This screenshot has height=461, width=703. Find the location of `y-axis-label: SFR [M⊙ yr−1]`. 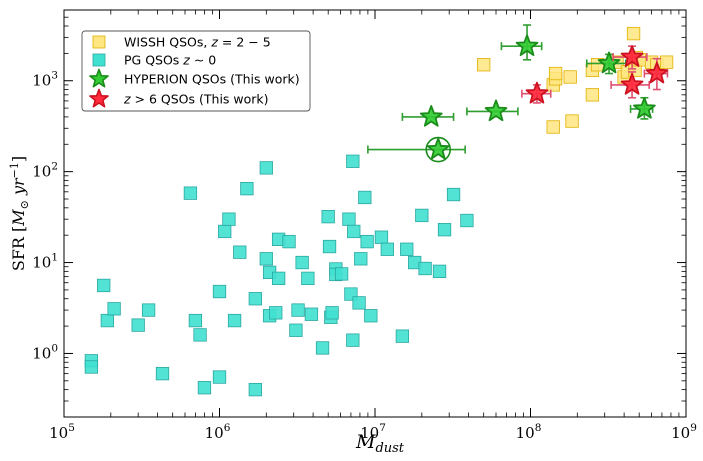

y-axis-label: SFR [M⊙ yr−1] is located at coordinates (19, 213).